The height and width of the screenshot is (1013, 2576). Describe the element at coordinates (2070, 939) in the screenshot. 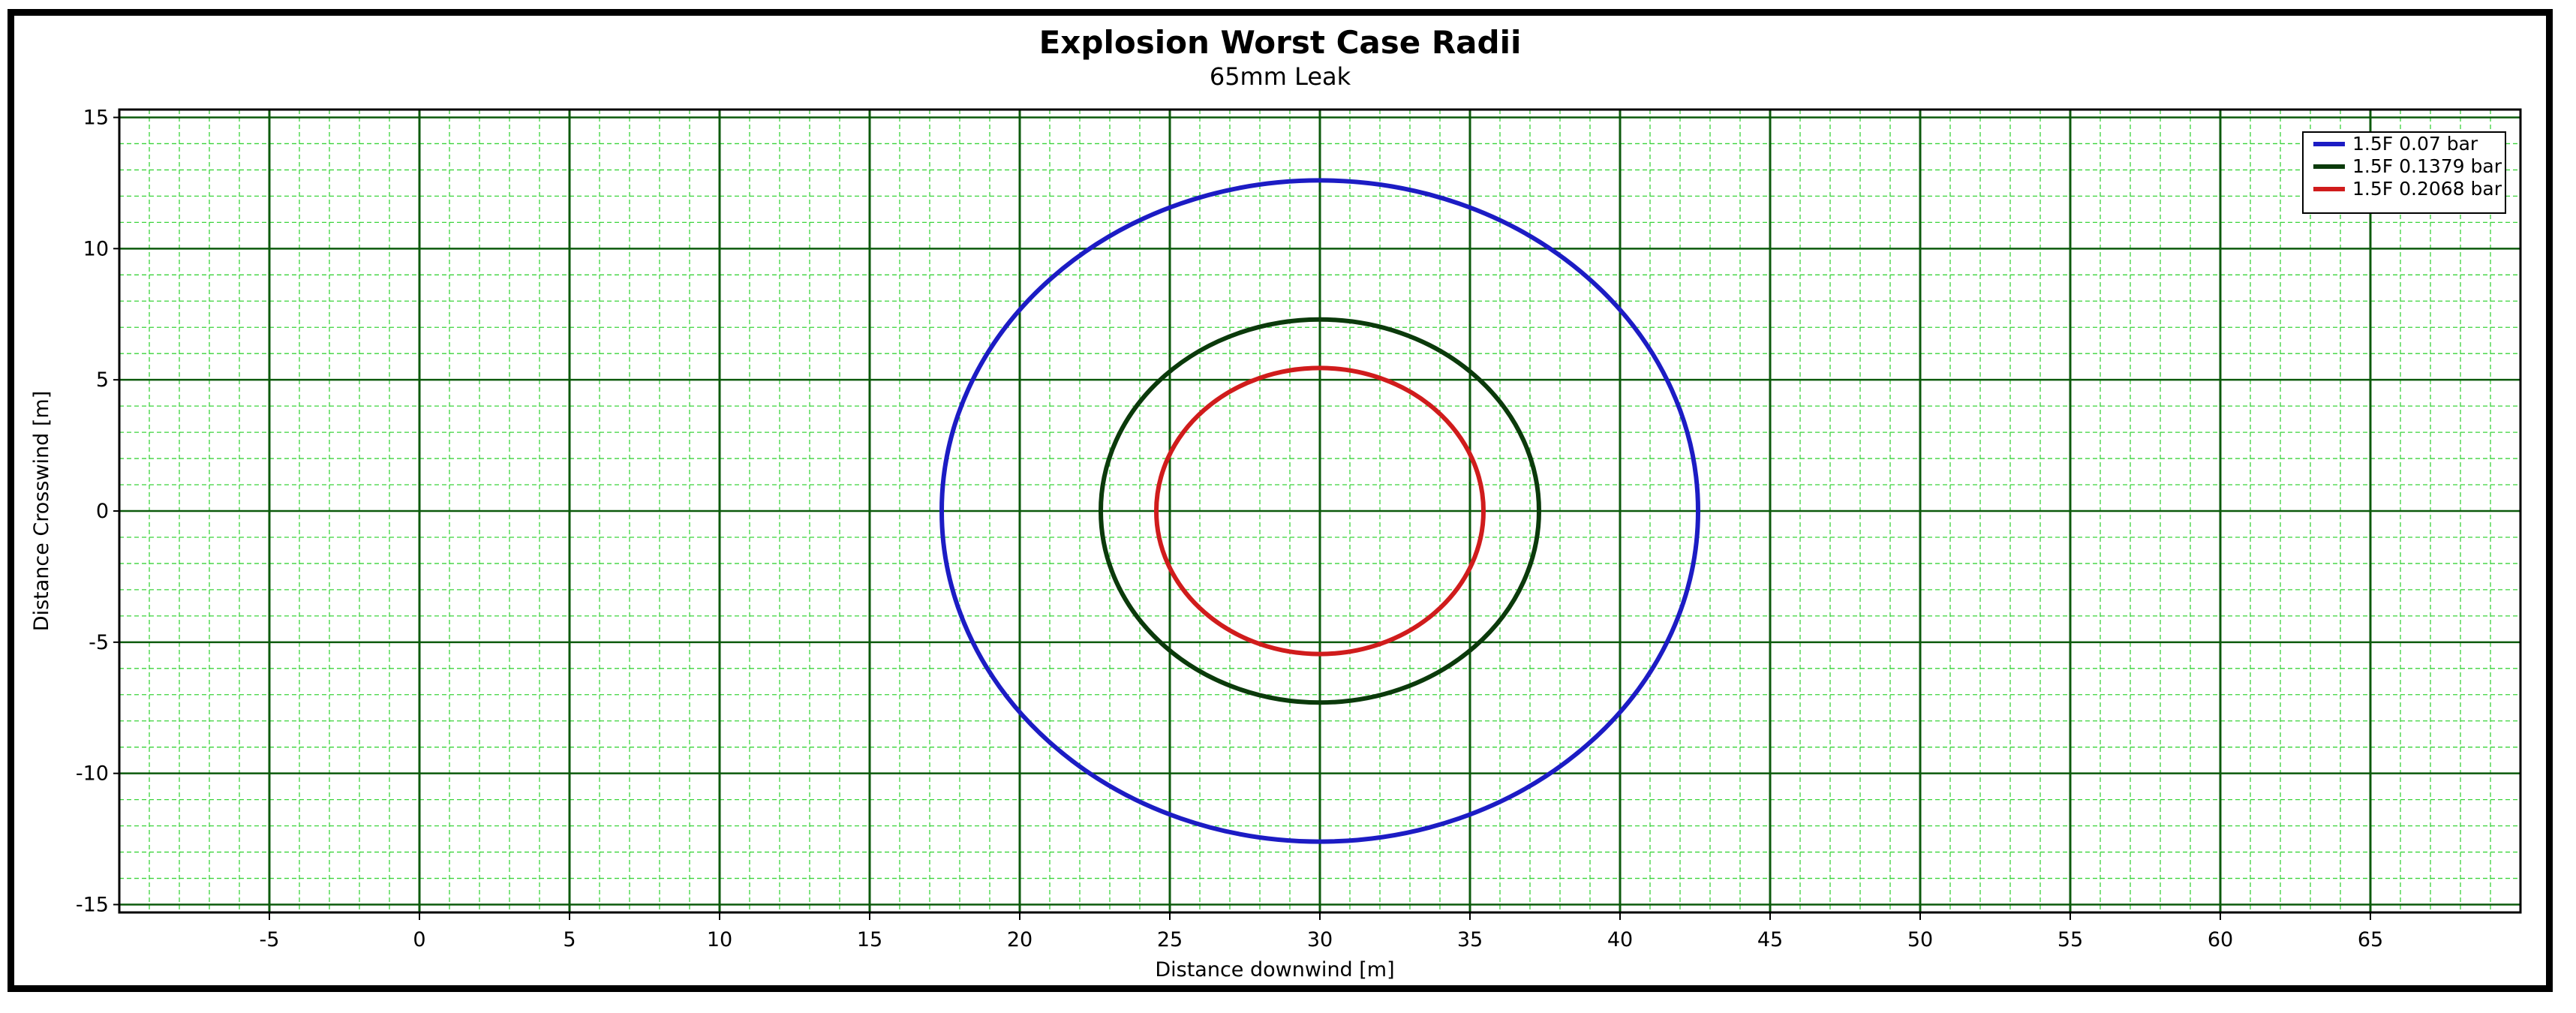

I see `x-tick-label: 55` at that location.